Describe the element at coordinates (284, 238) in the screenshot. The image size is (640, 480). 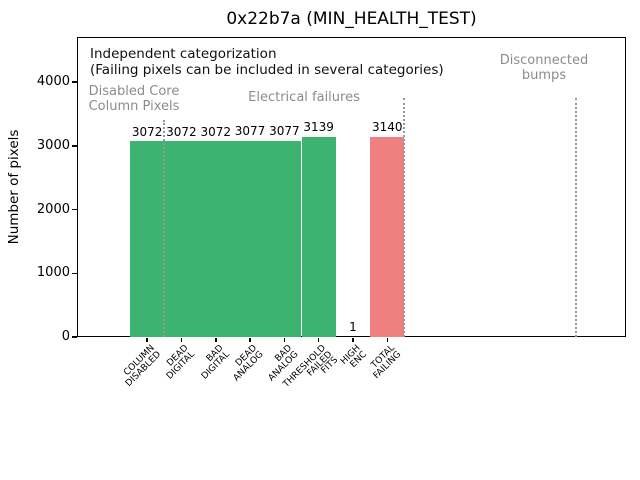
I see `bar-bad-analog` at that location.